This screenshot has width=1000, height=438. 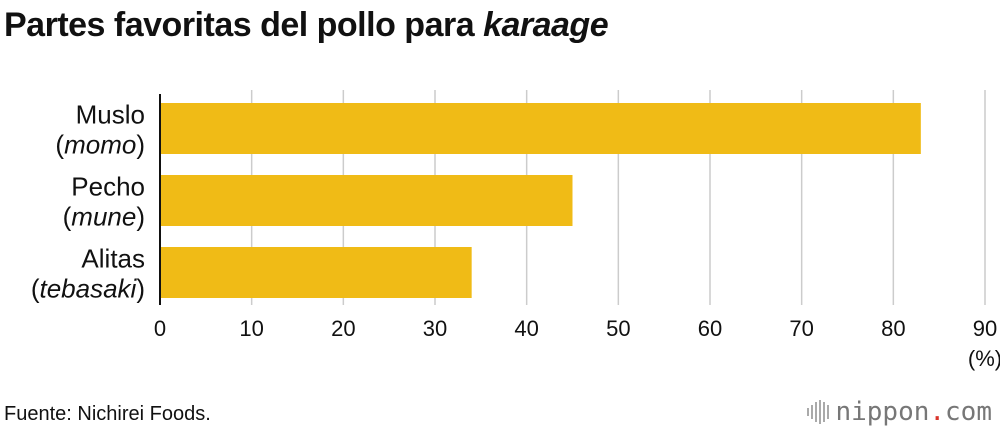 I want to click on x-tick-label: 50, so click(x=618, y=328).